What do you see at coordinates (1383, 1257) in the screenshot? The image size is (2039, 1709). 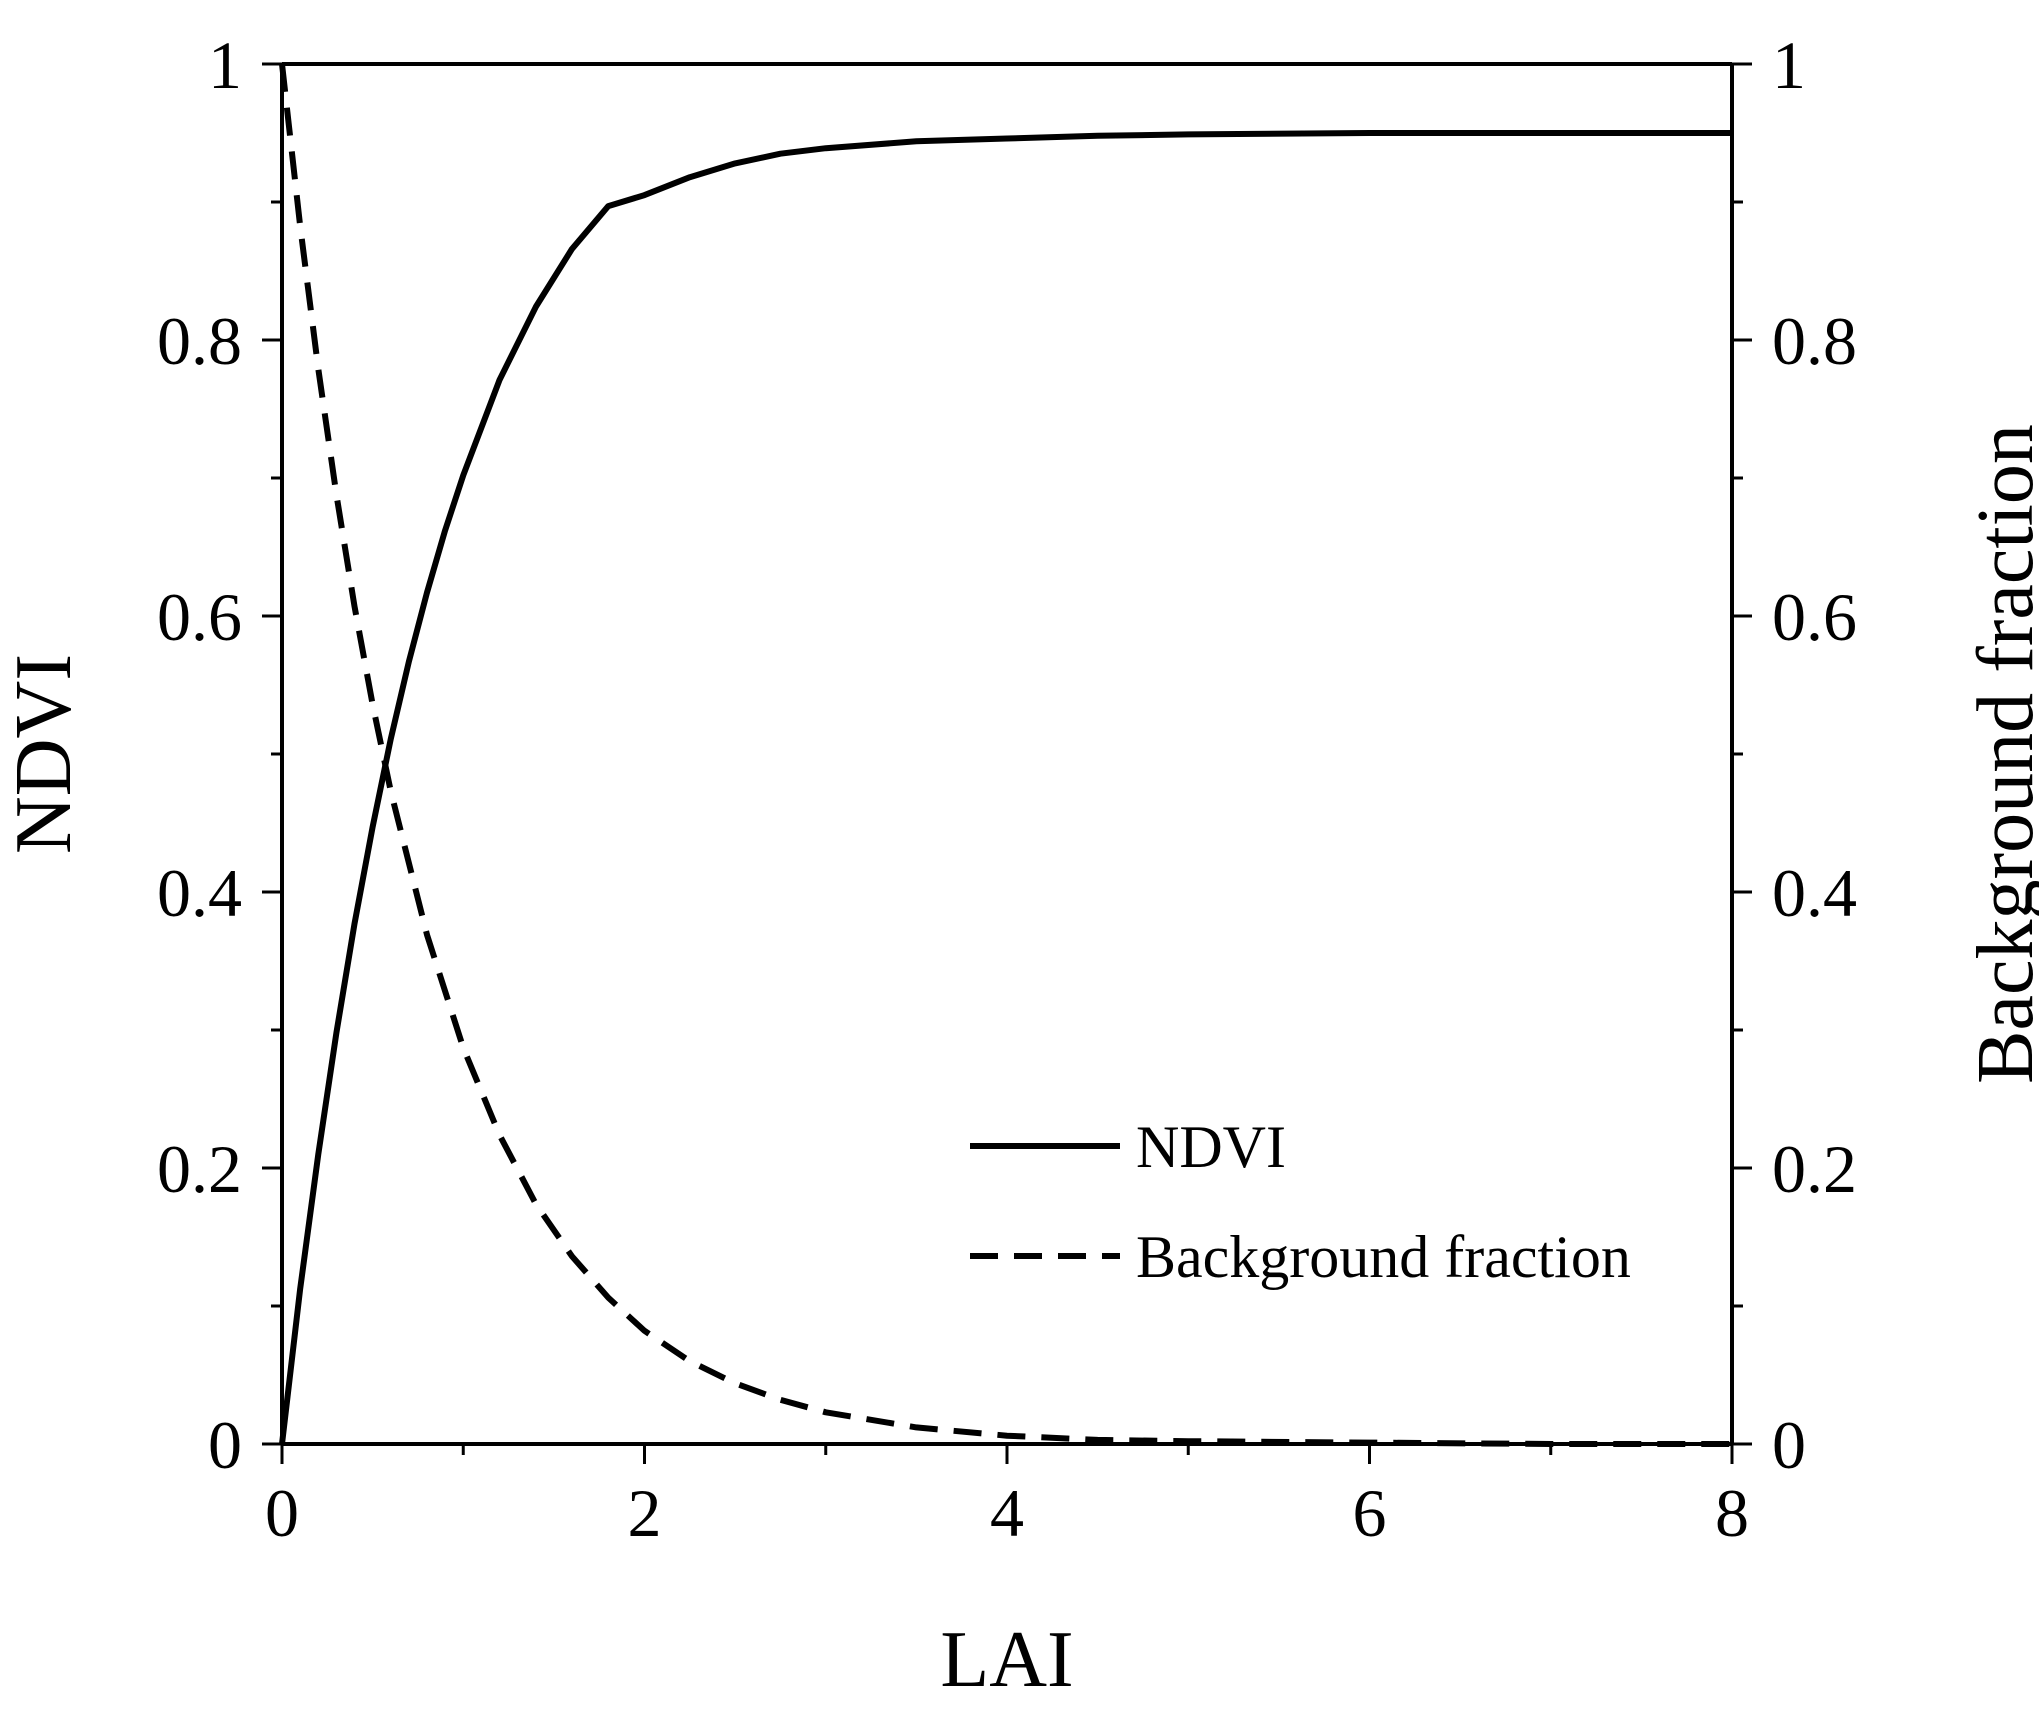 I see `legend-label: Background fraction` at bounding box center [1383, 1257].